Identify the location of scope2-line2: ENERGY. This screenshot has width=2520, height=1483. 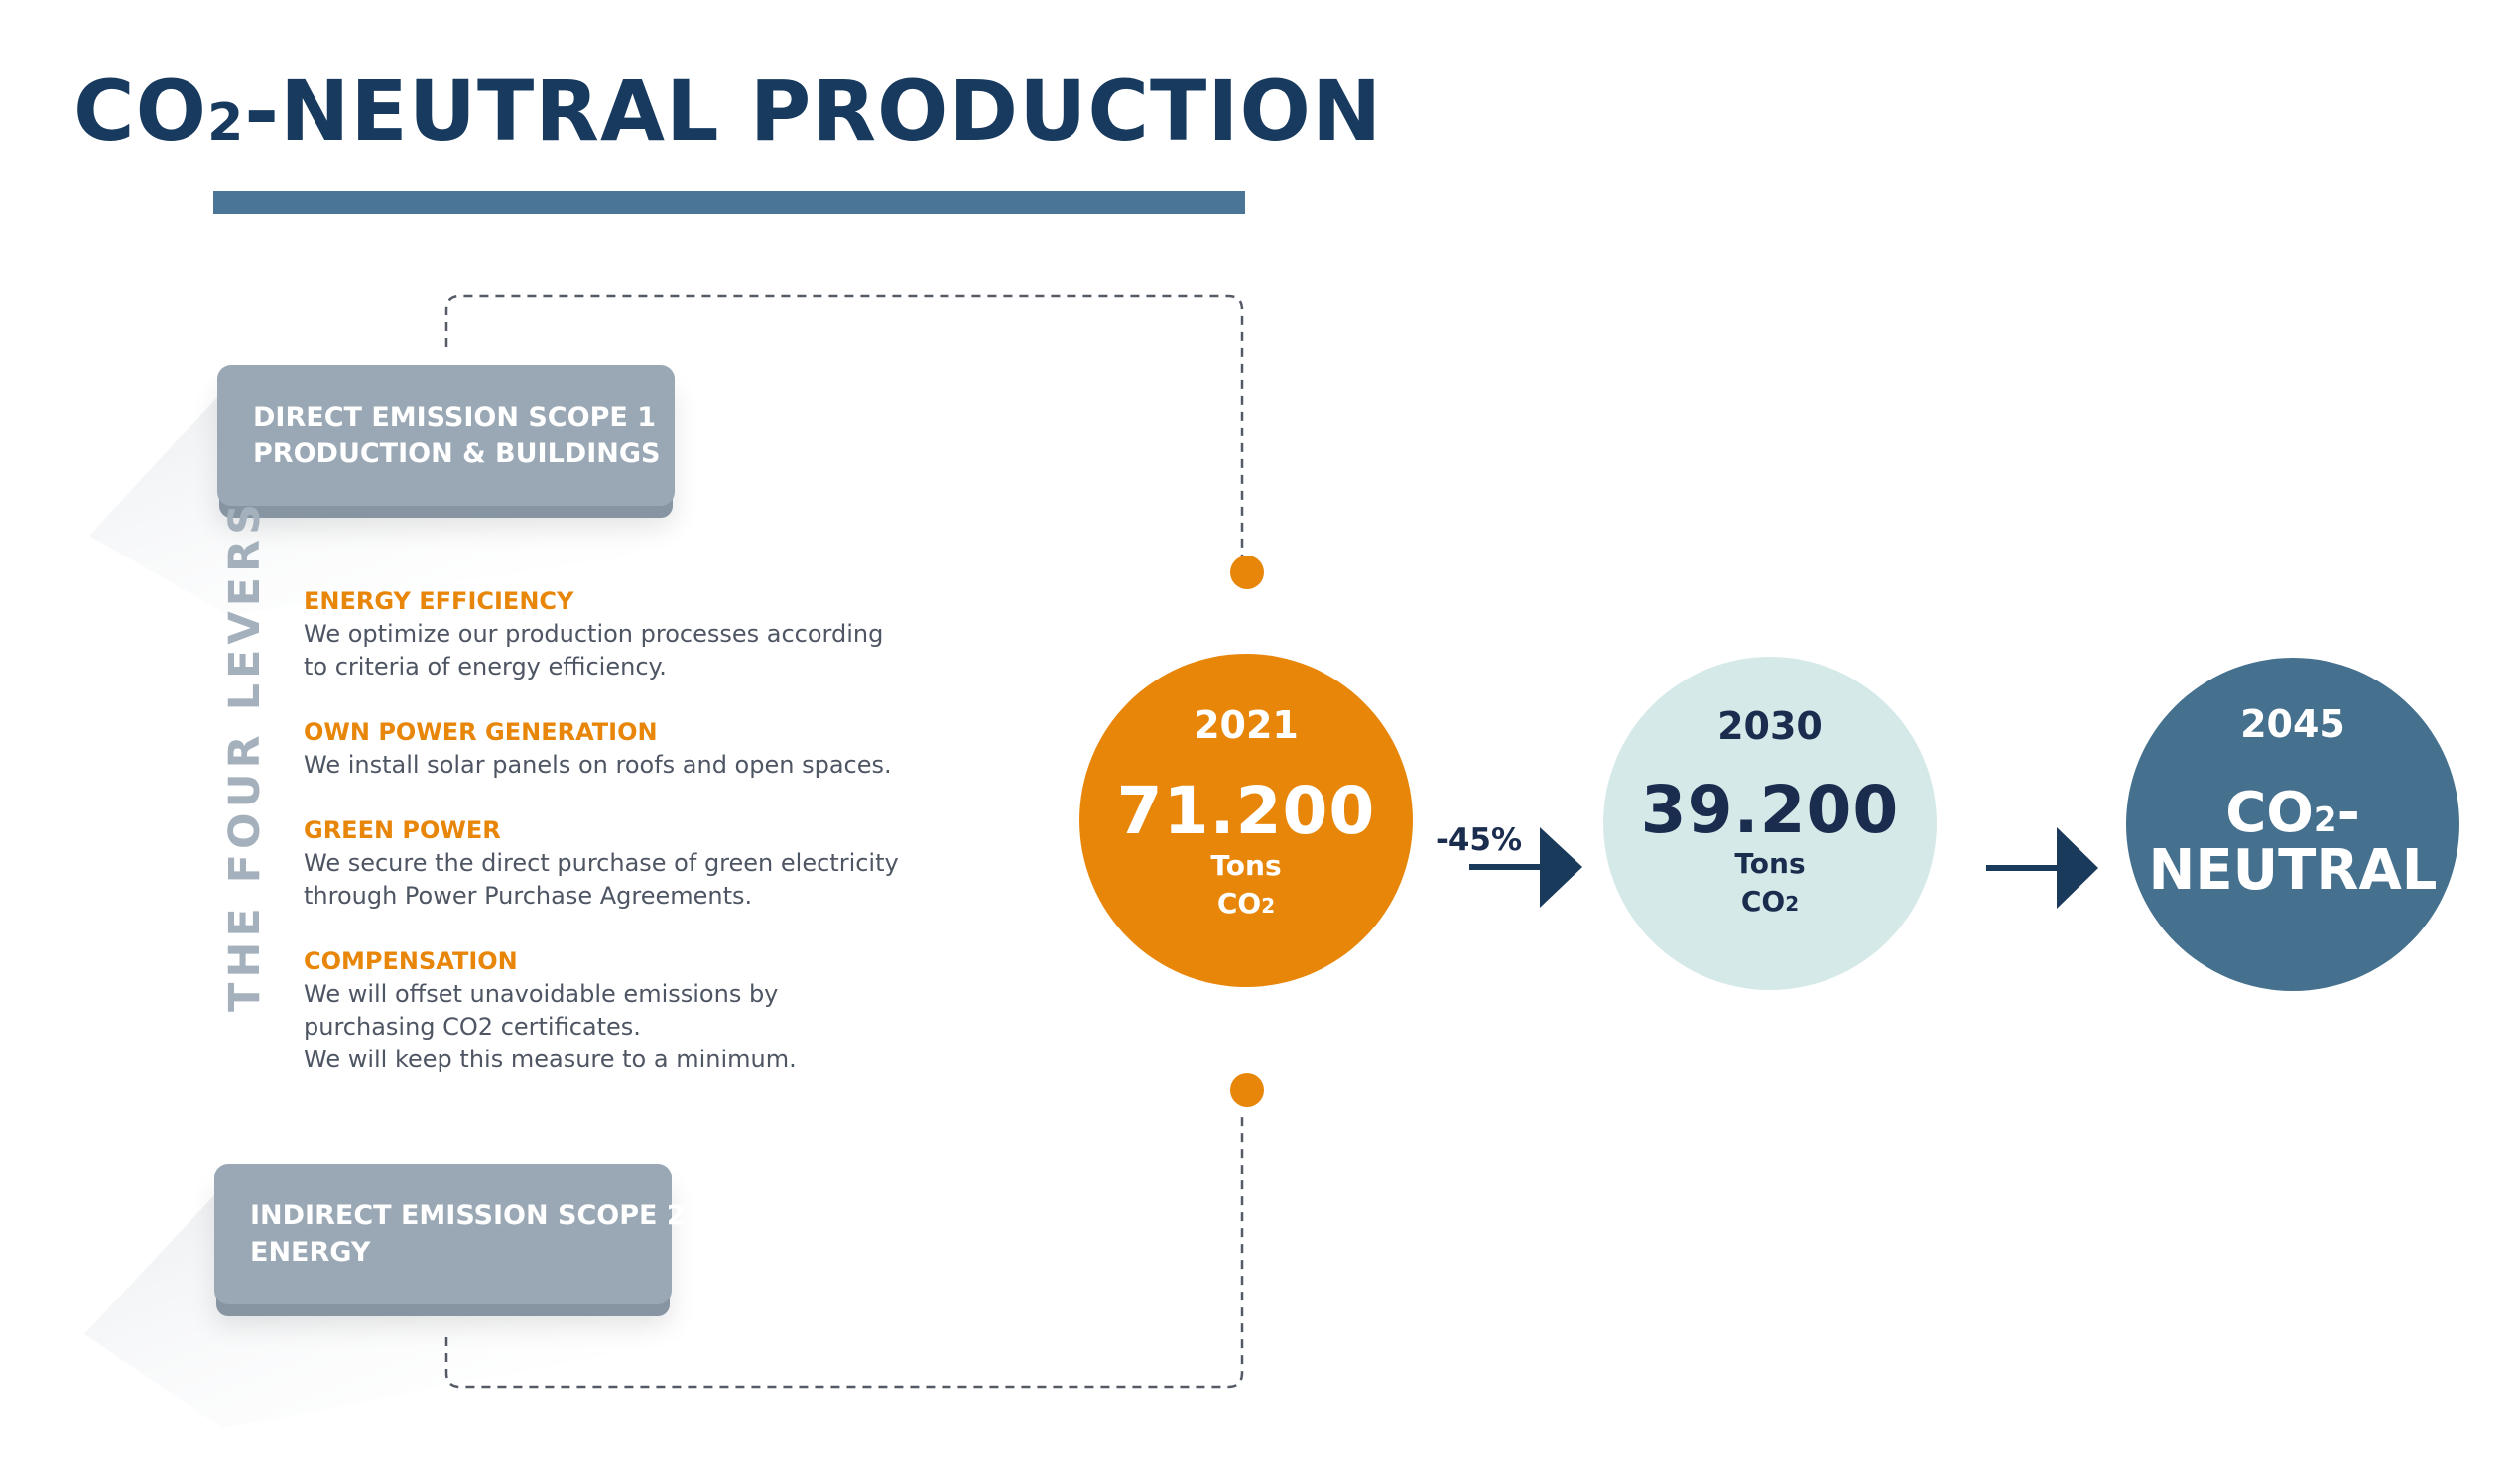
(310, 1252).